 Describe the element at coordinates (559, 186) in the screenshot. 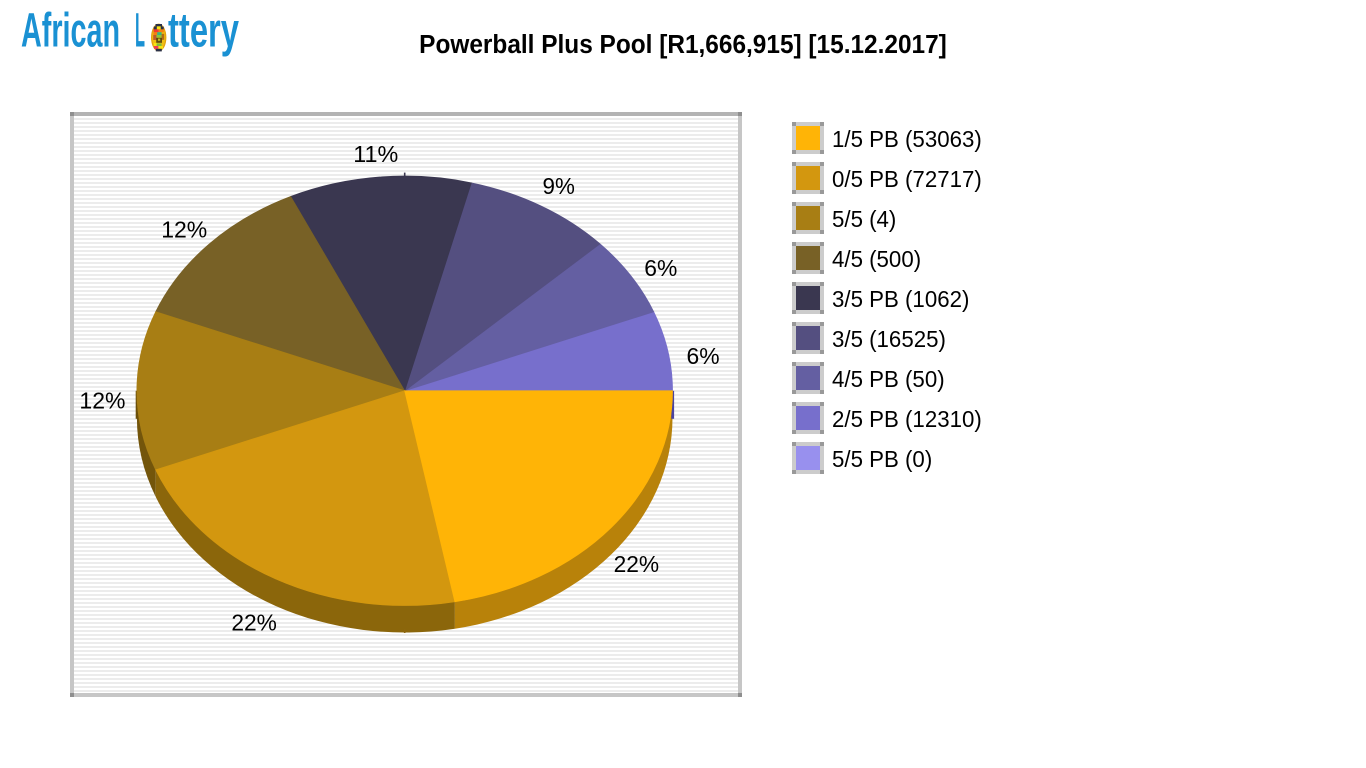

I see `svg-text: 9%` at that location.